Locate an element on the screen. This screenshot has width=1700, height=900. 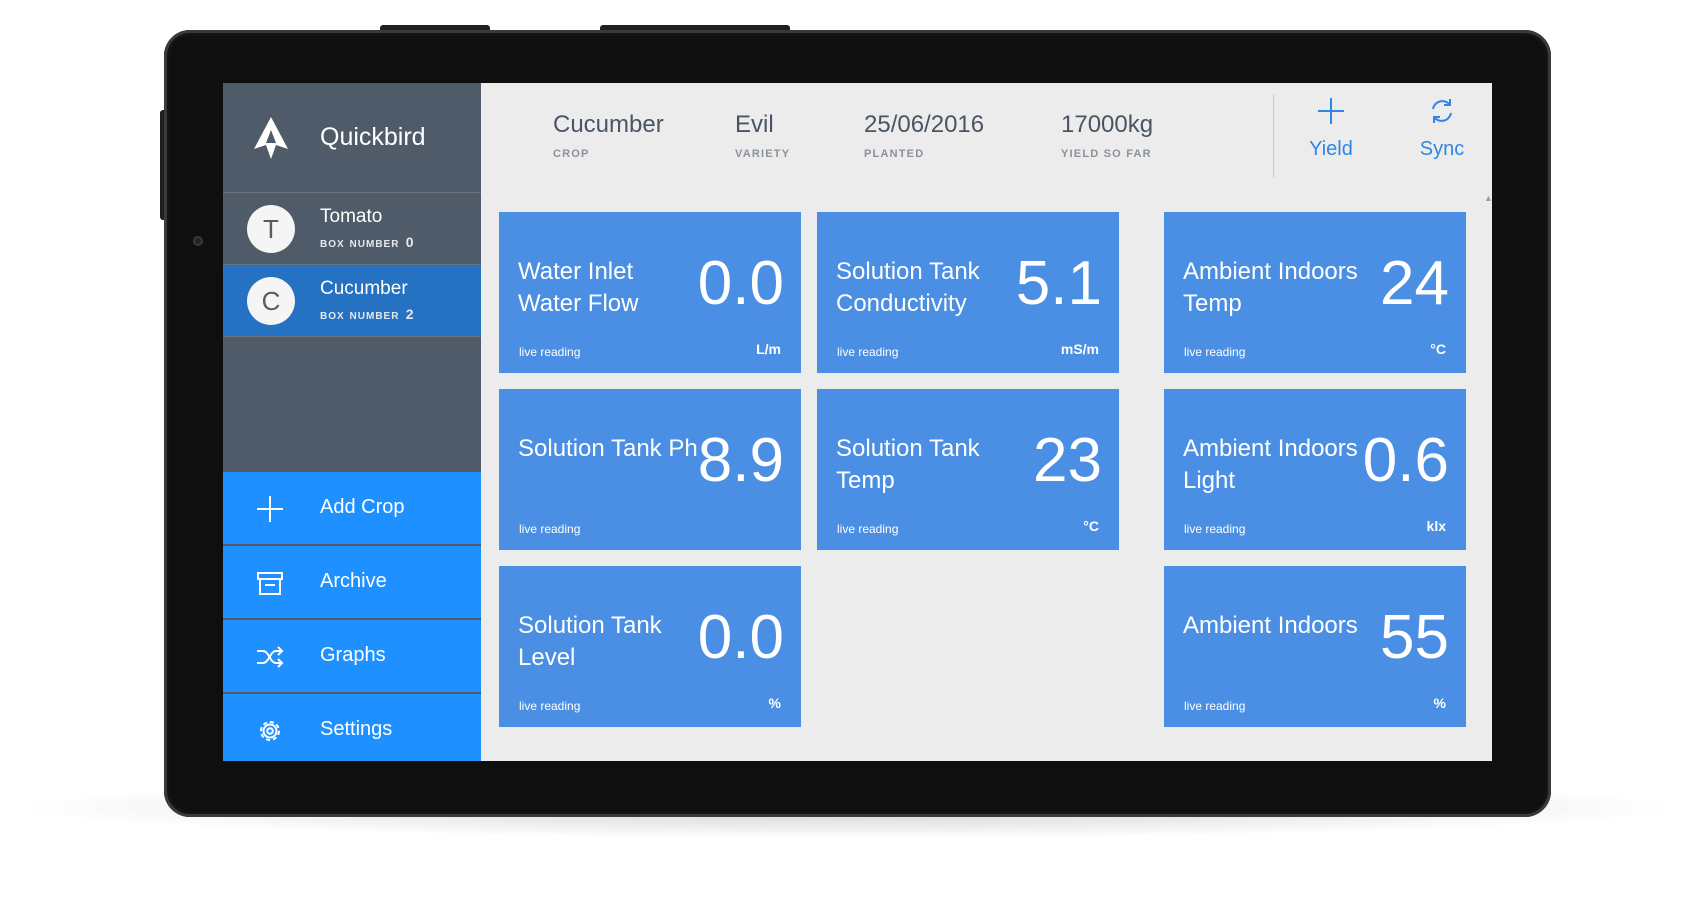
tile-unit: L/m is located at coordinates (768, 349).